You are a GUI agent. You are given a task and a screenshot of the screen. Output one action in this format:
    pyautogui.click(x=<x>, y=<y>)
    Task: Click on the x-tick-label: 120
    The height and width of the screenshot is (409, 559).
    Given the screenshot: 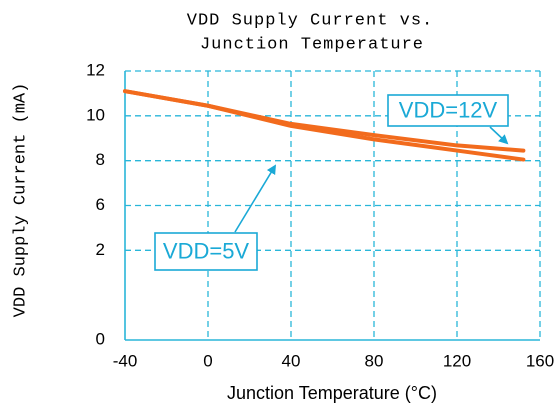 What is the action you would take?
    pyautogui.click(x=457, y=360)
    